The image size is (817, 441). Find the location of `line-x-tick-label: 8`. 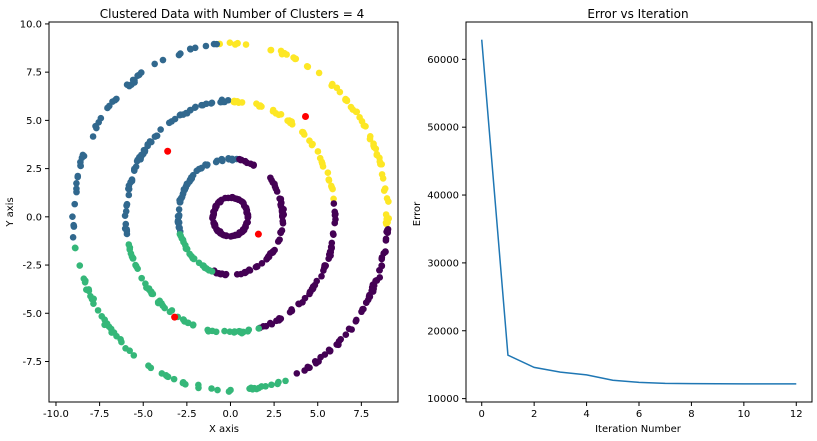

line-x-tick-label: 8 is located at coordinates (691, 414).